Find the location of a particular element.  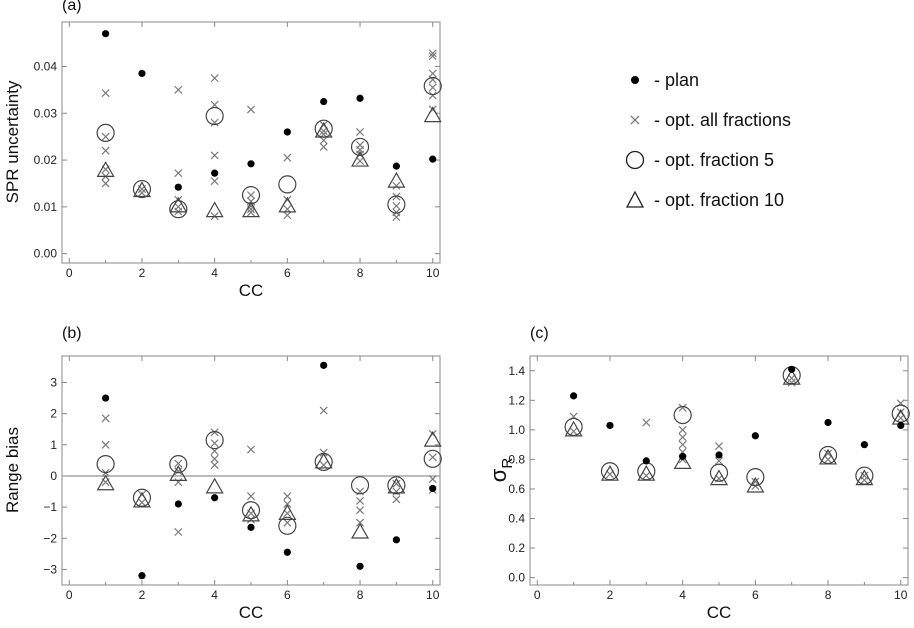

legend-item-fraction-10: - opt. fraction 10 is located at coordinates (760, 200).